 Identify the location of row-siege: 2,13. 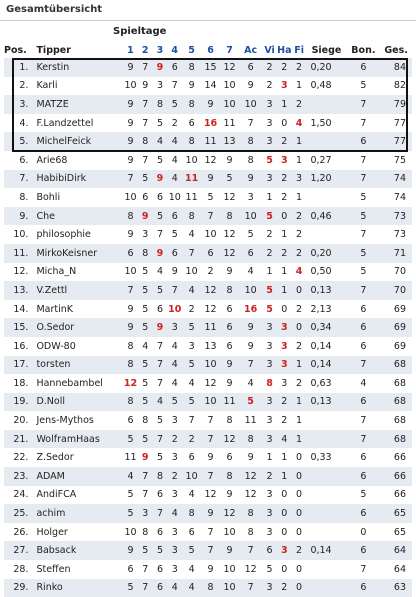
(326, 309).